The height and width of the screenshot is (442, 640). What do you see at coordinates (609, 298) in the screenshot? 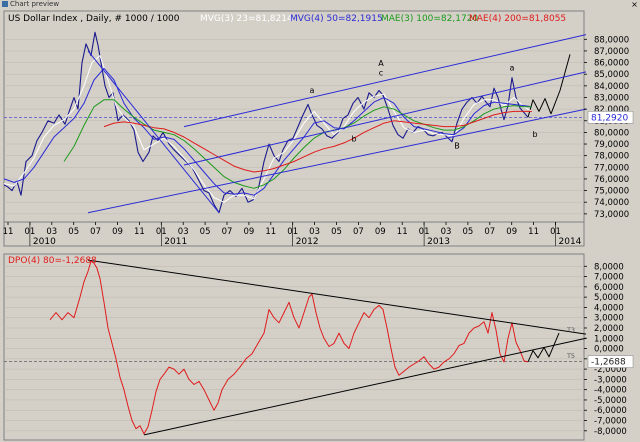
I see `y-tick-label: 5,0000` at bounding box center [609, 298].